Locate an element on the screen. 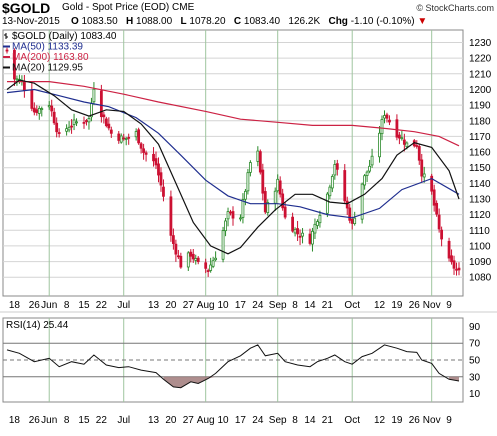 This screenshot has width=497, height=436. rsi-y-tick-label: 50 is located at coordinates (475, 361).